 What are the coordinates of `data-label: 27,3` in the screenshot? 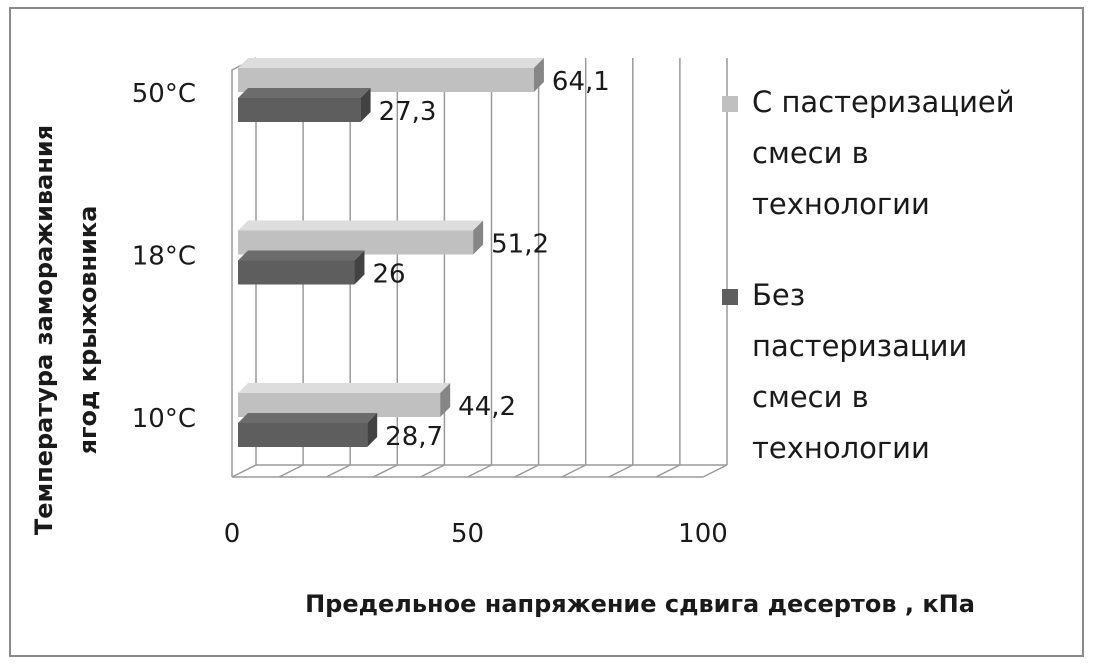 It's located at (408, 112).